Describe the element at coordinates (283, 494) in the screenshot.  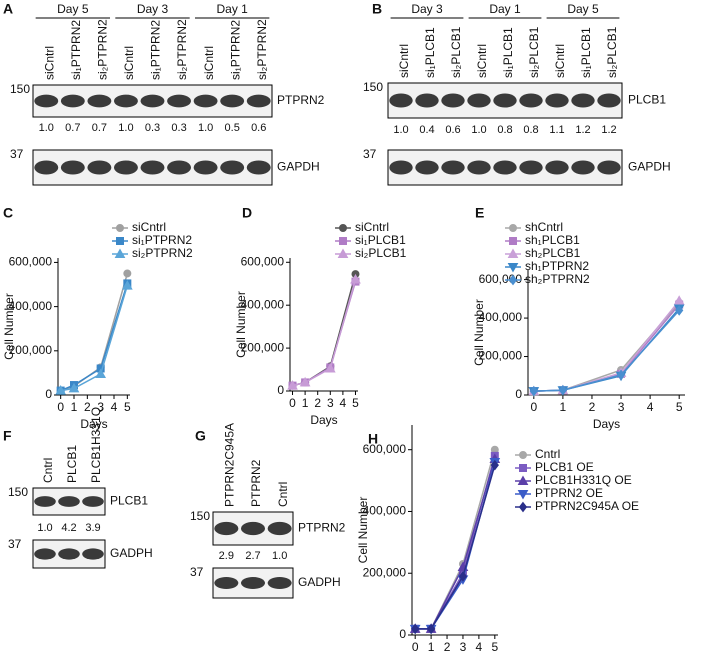
I see `lane-label: Cntrl` at that location.